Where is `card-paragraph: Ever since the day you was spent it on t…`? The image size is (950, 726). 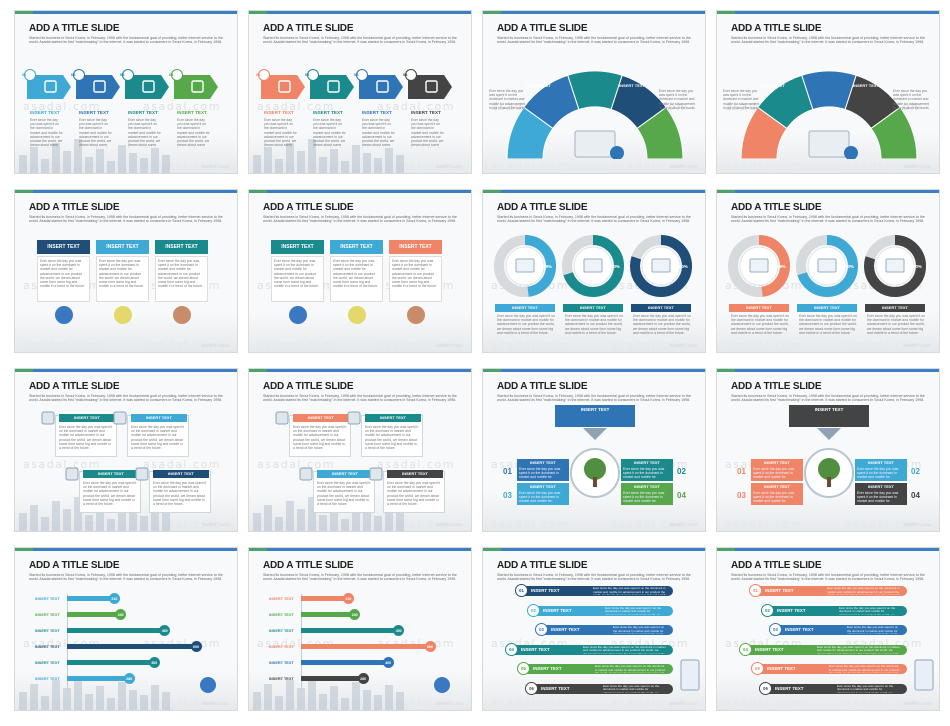 card-paragraph: Ever since the day you was spent it on t… is located at coordinates (110, 494).